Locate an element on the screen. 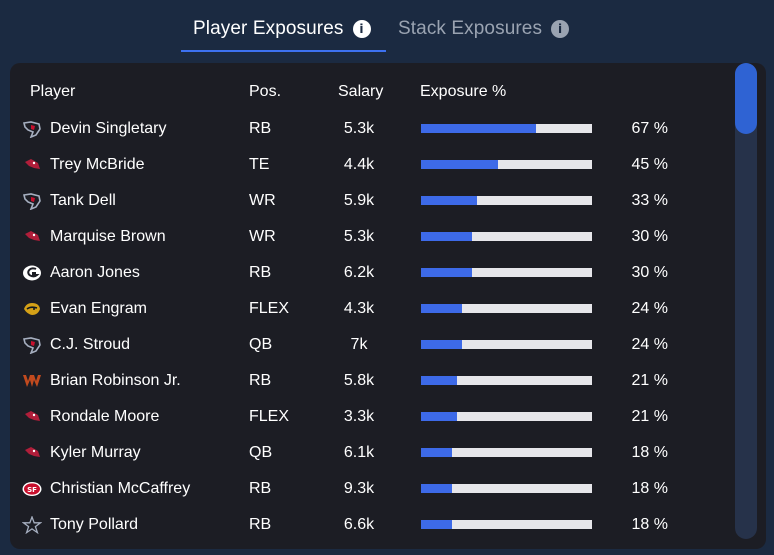 This screenshot has height=555, width=774. column-header-pos: Pos. is located at coordinates (265, 91).